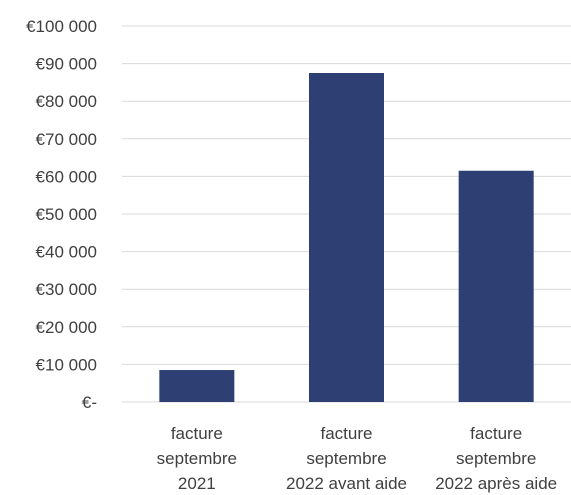 Image resolution: width=571 pixels, height=495 pixels. I want to click on y-tick-label: €20 000, so click(66, 327).